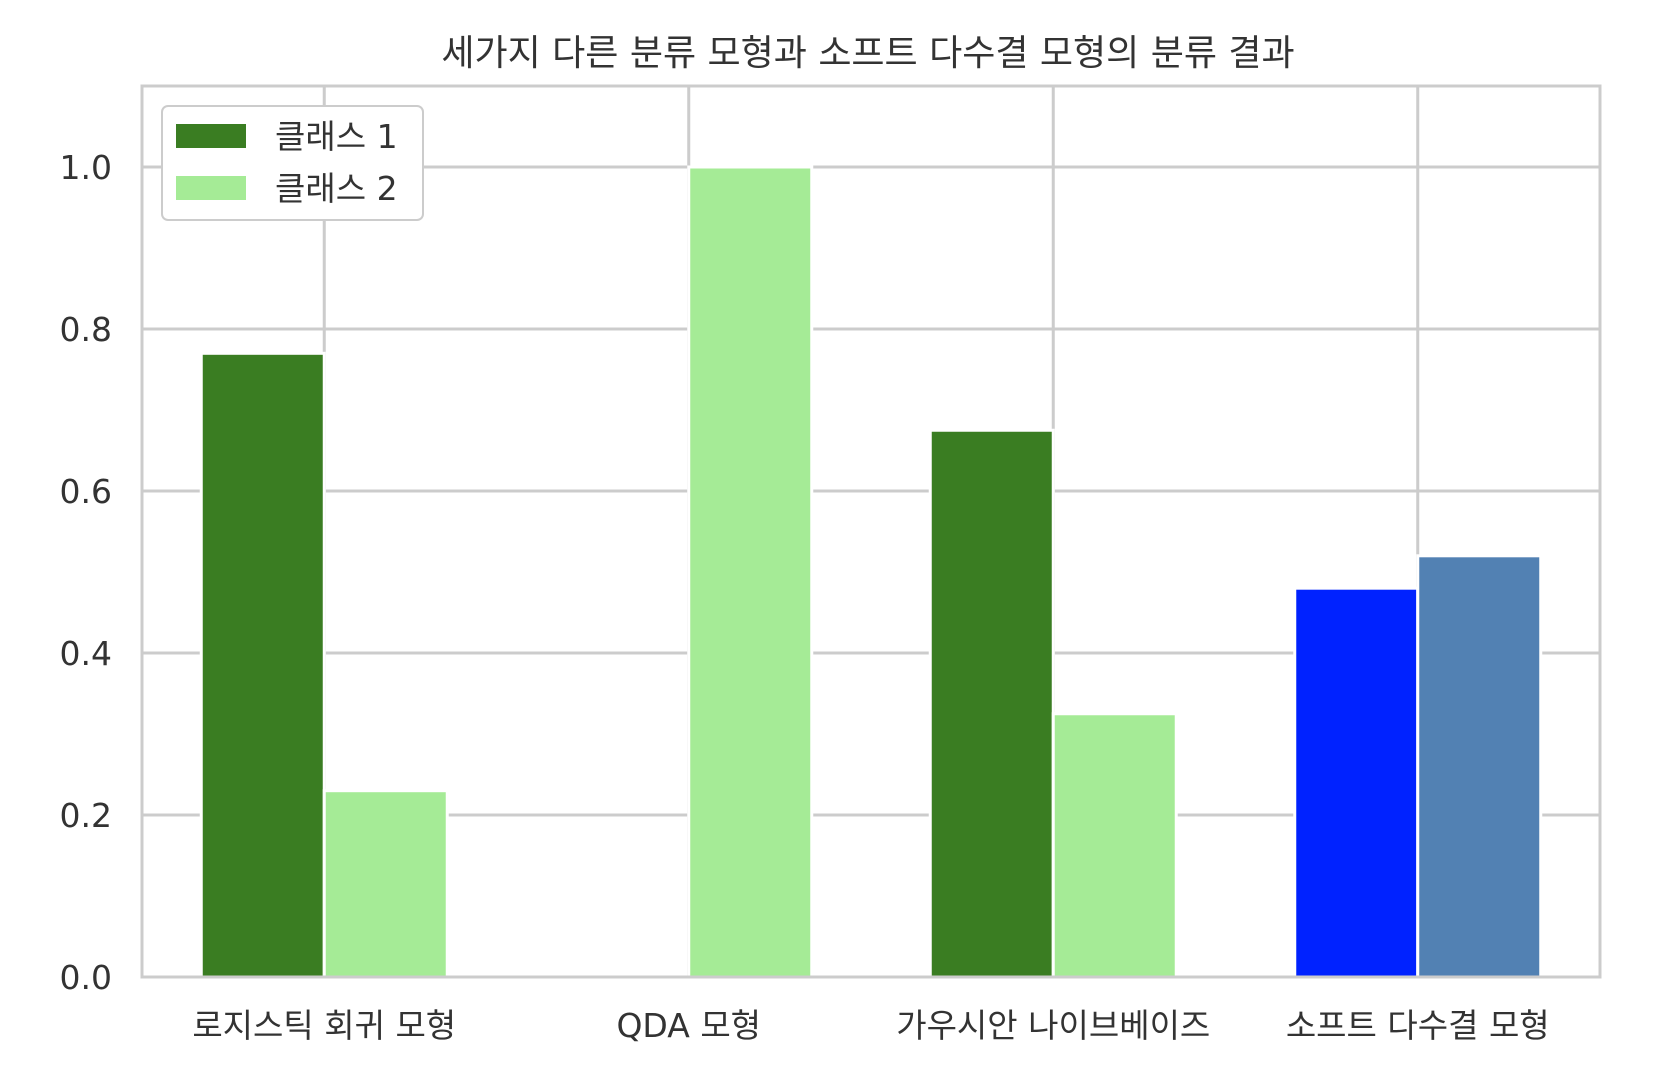 This screenshot has height=1066, width=1674. What do you see at coordinates (86, 491) in the screenshot?
I see `y-tick-label: 0.6` at bounding box center [86, 491].